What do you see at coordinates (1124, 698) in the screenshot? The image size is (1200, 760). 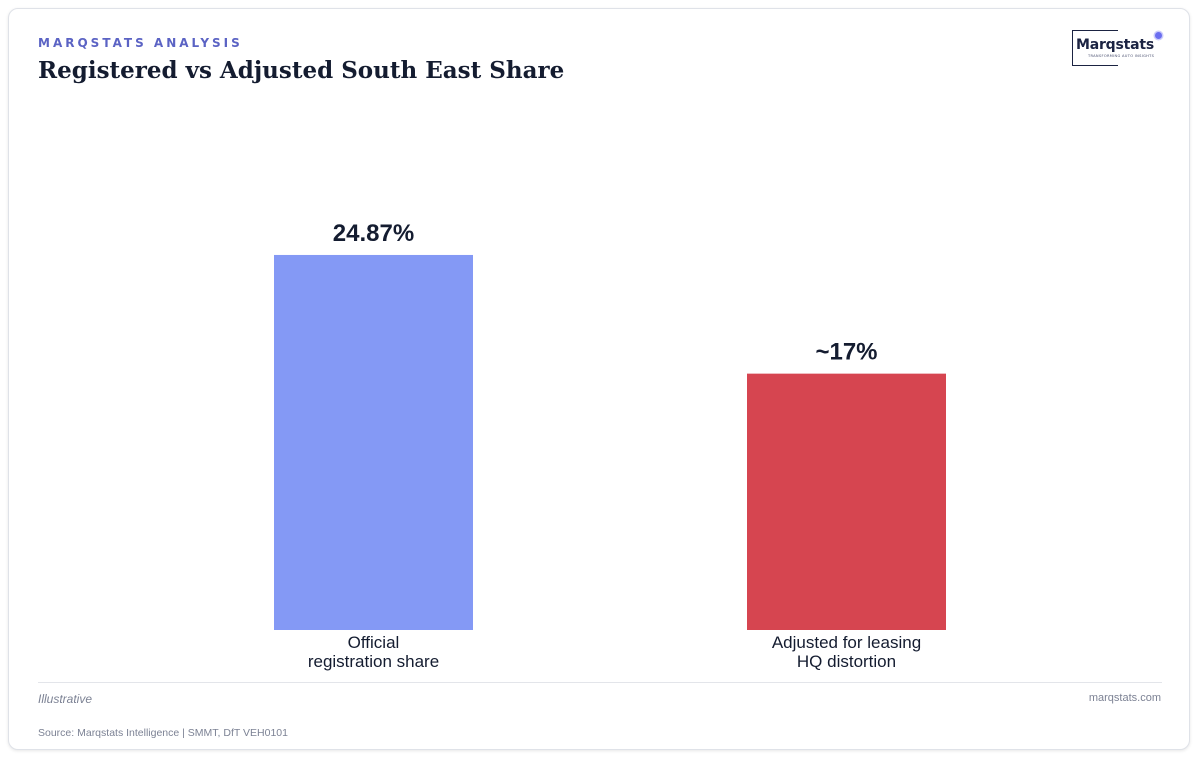 I see `footer-site-link: marqstats.com` at bounding box center [1124, 698].